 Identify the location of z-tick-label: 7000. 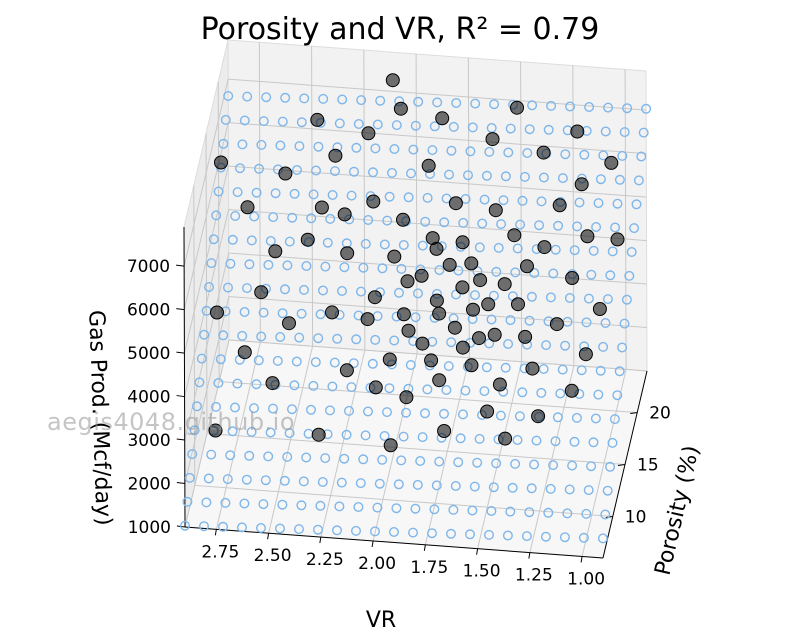
(148, 267).